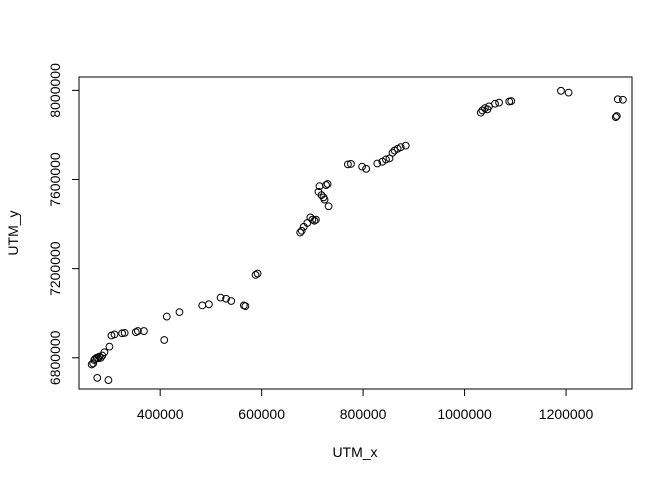 This screenshot has width=672, height=480. What do you see at coordinates (261, 414) in the screenshot?
I see `x-tick-label: 600000` at bounding box center [261, 414].